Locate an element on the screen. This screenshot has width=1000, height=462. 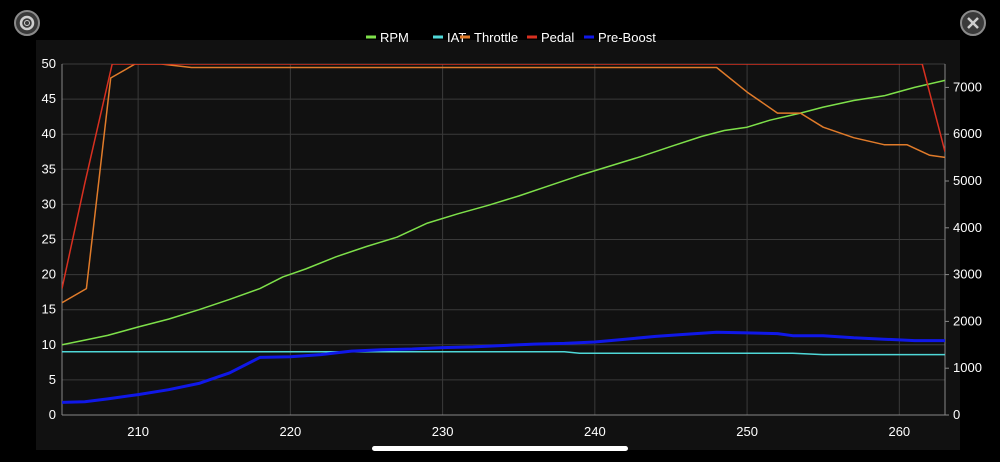
y-left-tick-label: 45 is located at coordinates (49, 98).